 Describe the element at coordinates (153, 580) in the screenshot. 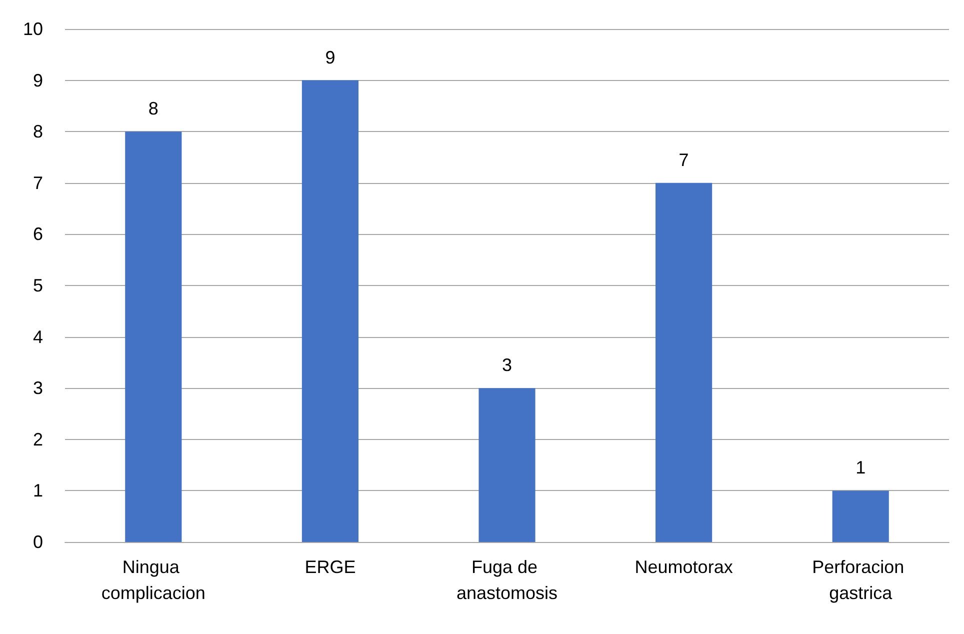

I see `x-tick-label: Ningua complicacion` at that location.